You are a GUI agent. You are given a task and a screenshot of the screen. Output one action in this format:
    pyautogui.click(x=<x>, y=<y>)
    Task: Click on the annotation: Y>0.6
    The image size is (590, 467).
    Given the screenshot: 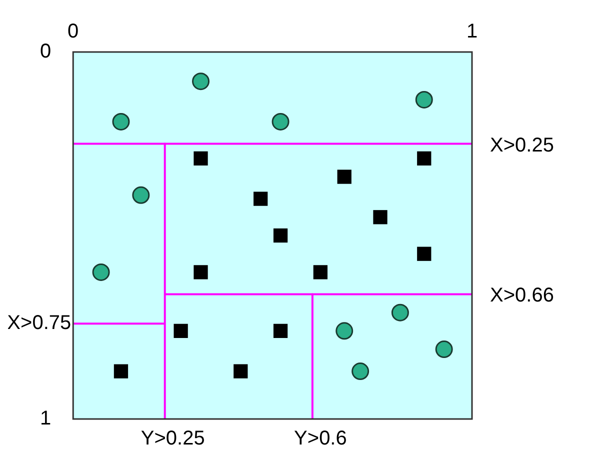 What is the action you would take?
    pyautogui.click(x=320, y=439)
    